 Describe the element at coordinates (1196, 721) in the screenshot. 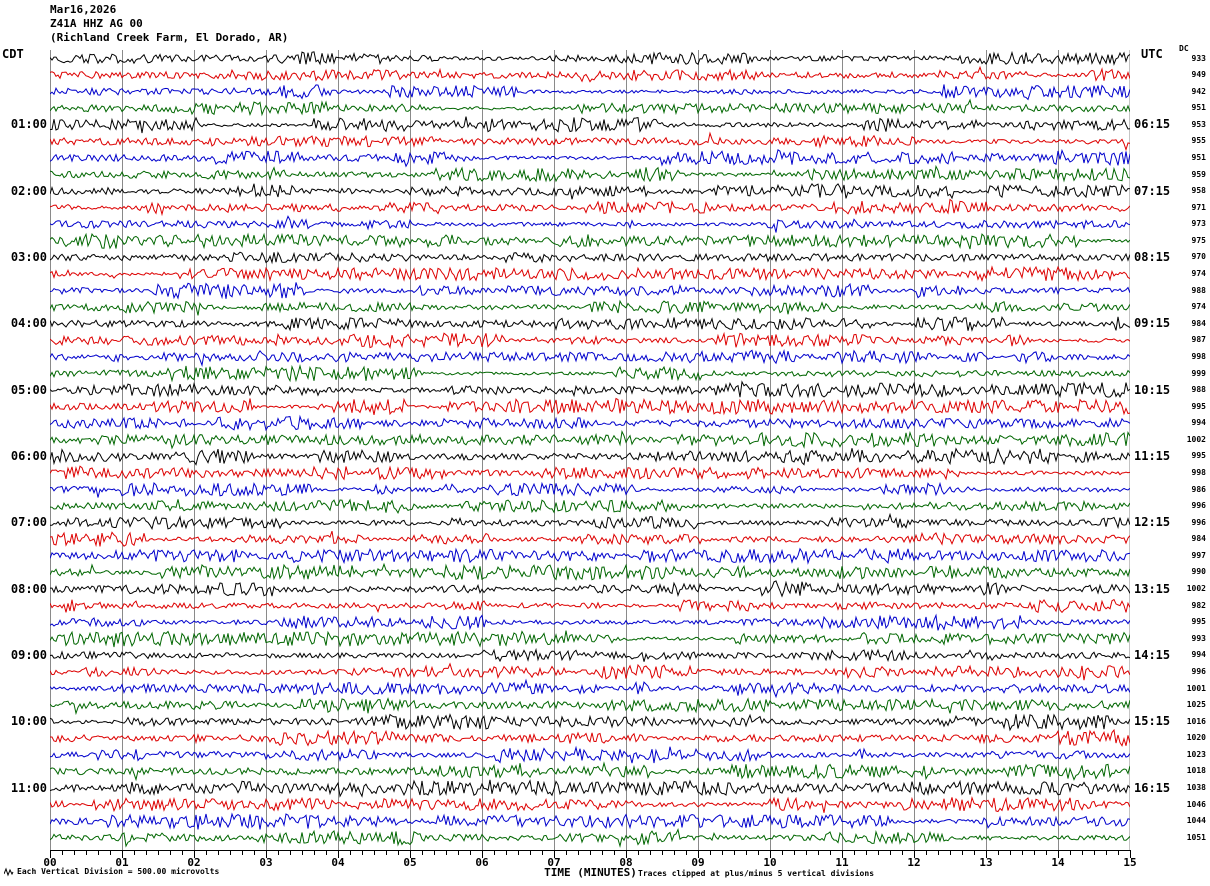

I see `dc-offset-value: 1016` at that location.